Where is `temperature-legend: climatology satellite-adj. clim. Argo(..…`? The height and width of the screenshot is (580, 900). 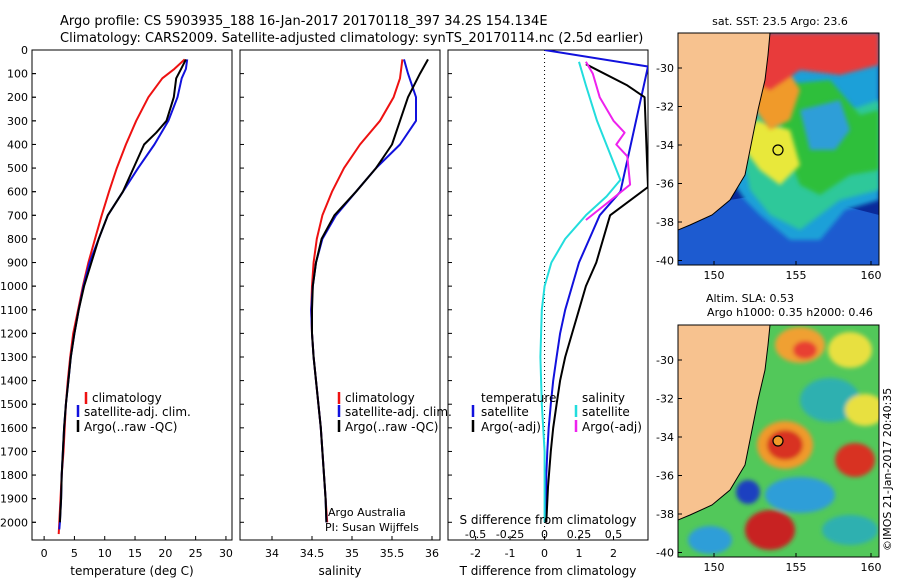 temperature-legend: climatology satellite-adj. clim. Argo(..… is located at coordinates (133, 412).